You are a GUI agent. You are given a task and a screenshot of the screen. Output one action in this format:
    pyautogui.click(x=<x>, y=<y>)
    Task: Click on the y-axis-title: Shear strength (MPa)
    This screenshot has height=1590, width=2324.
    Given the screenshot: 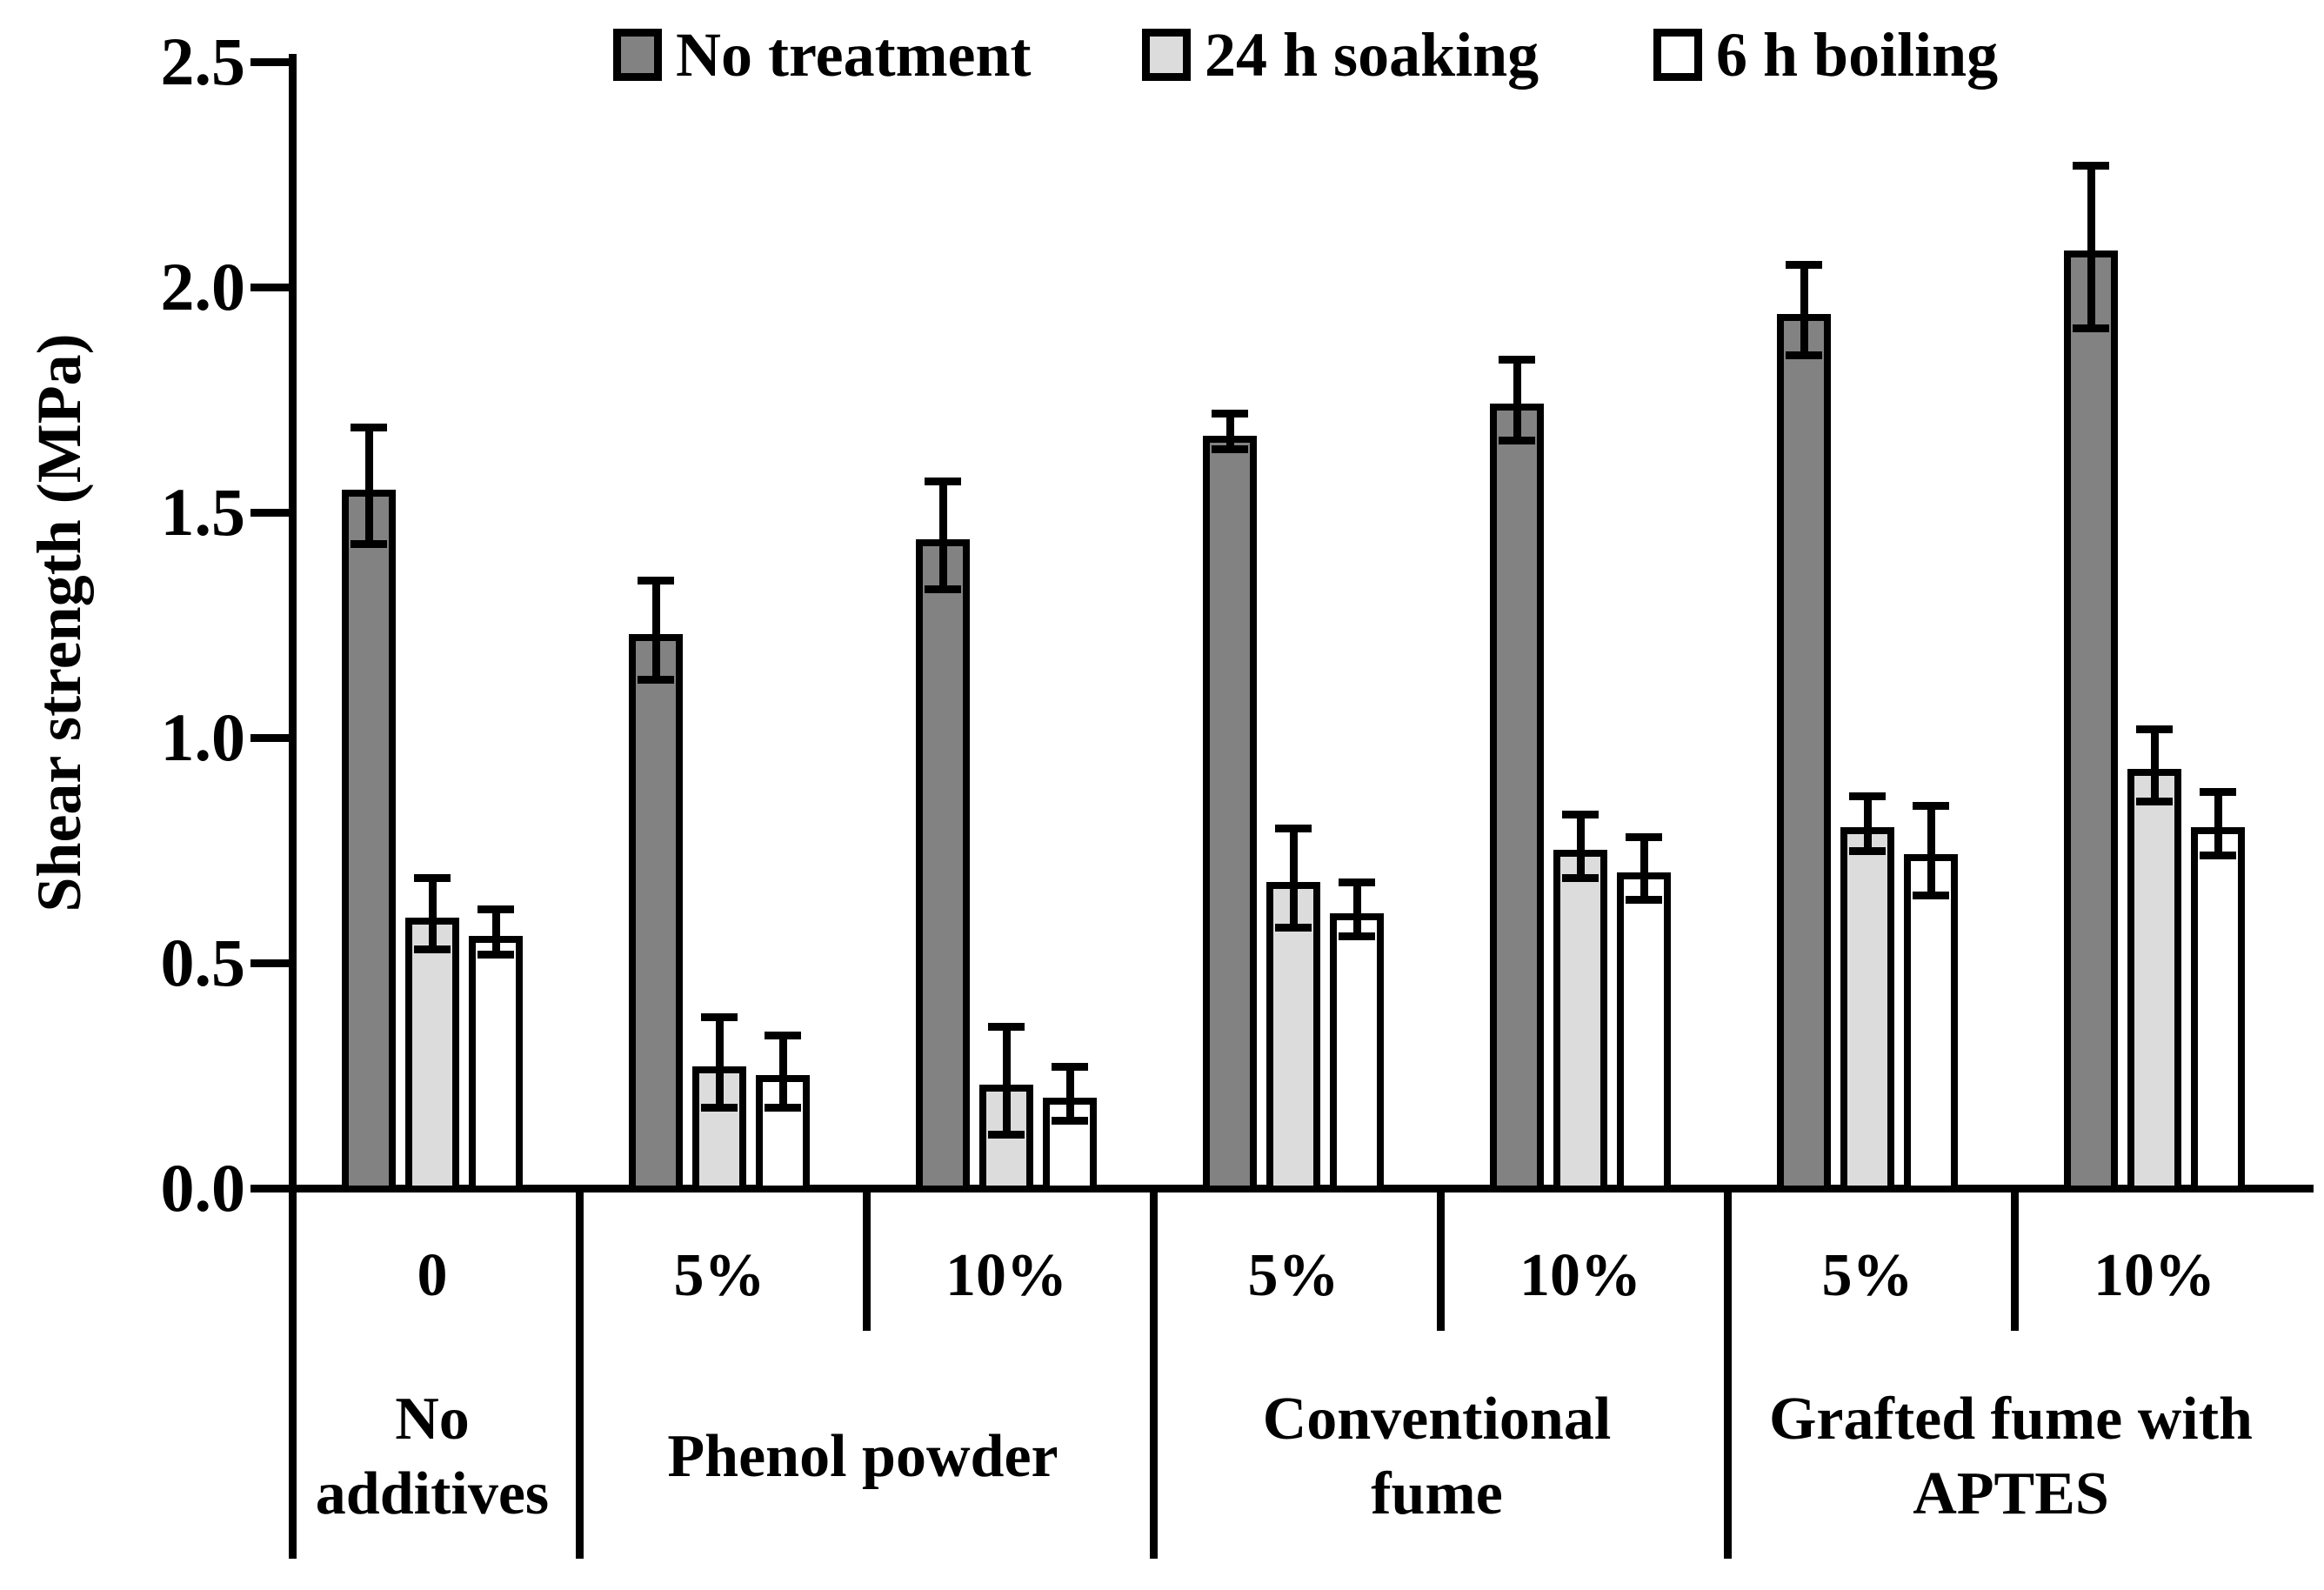 What is the action you would take?
    pyautogui.click(x=59, y=622)
    